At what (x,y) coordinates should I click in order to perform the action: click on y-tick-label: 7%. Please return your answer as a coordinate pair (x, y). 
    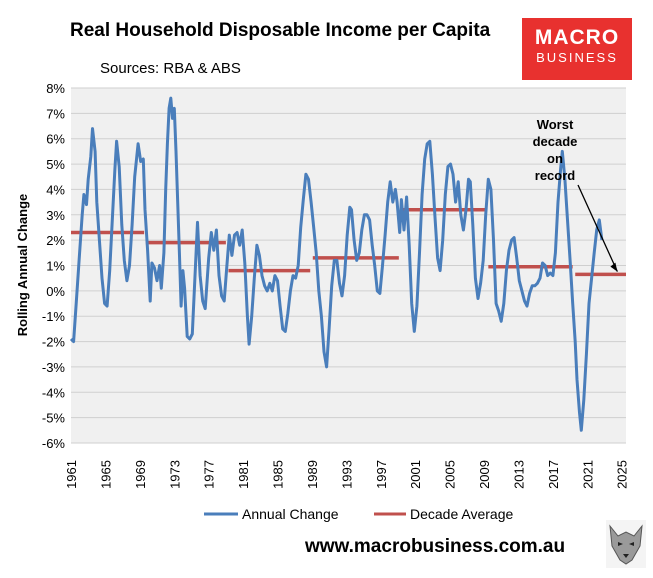
    Looking at the image, I should click on (55, 113).